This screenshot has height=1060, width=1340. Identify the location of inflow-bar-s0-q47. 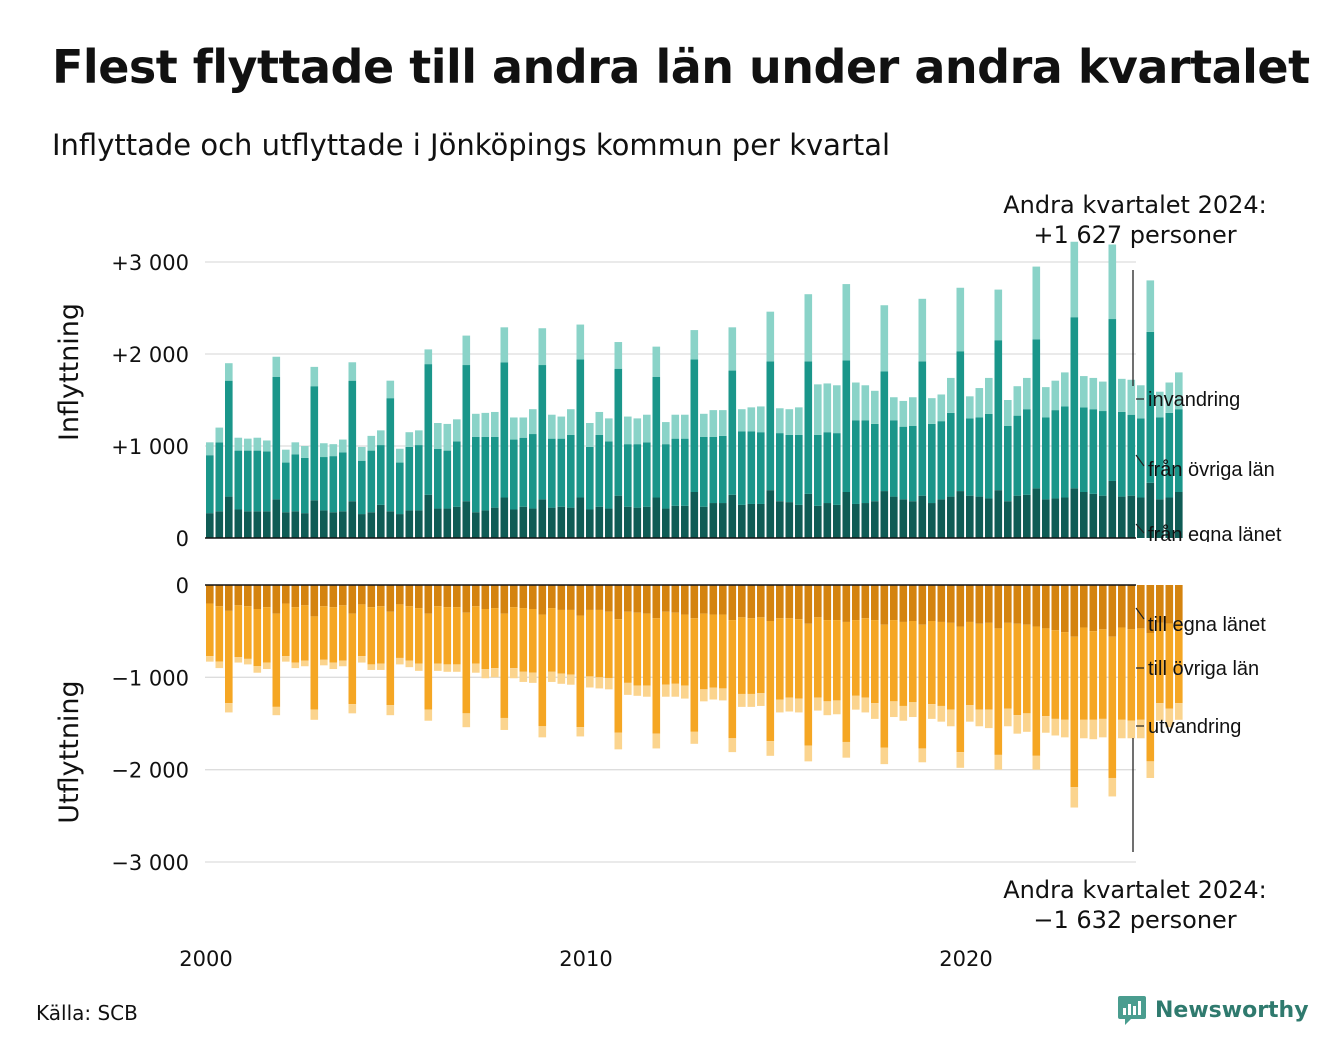
(656, 517).